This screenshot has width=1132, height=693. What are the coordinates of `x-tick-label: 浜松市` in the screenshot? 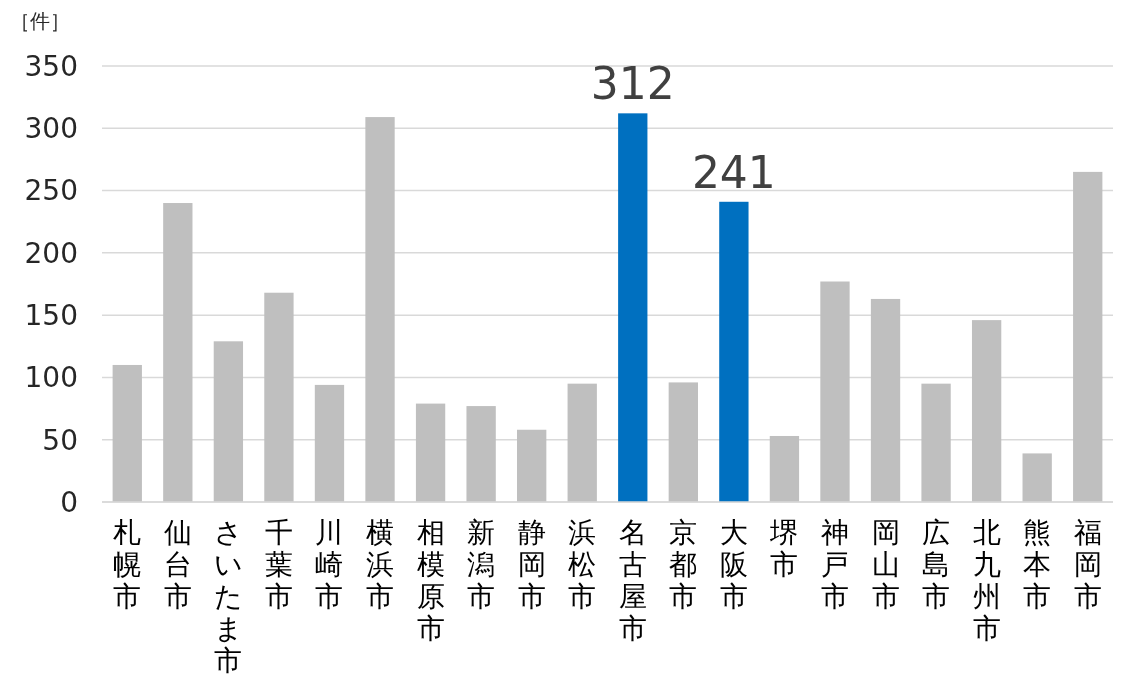 It's located at (582, 564).